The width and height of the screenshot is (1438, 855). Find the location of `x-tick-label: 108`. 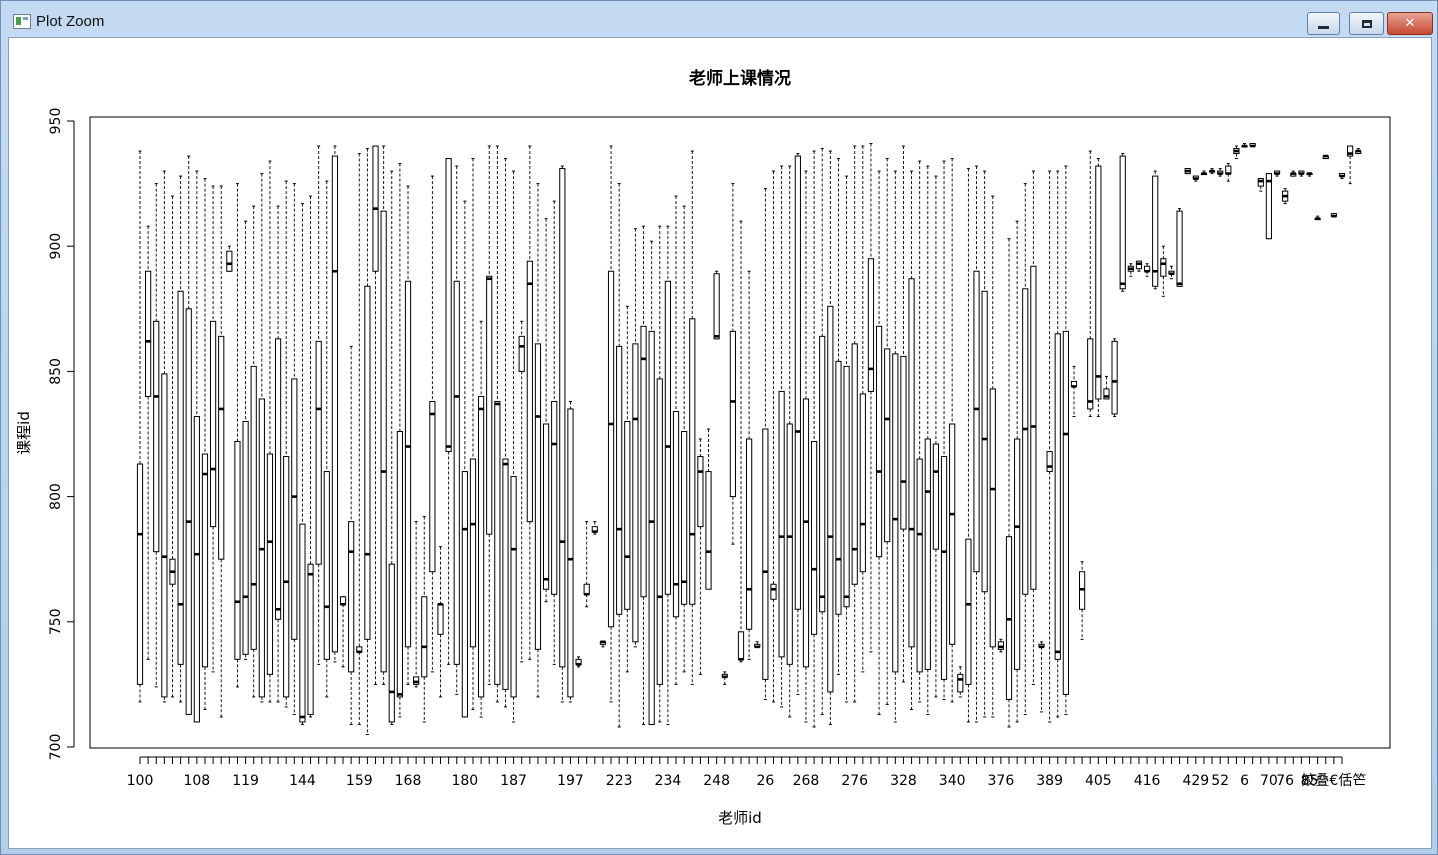

x-tick-label: 108 is located at coordinates (196, 781).